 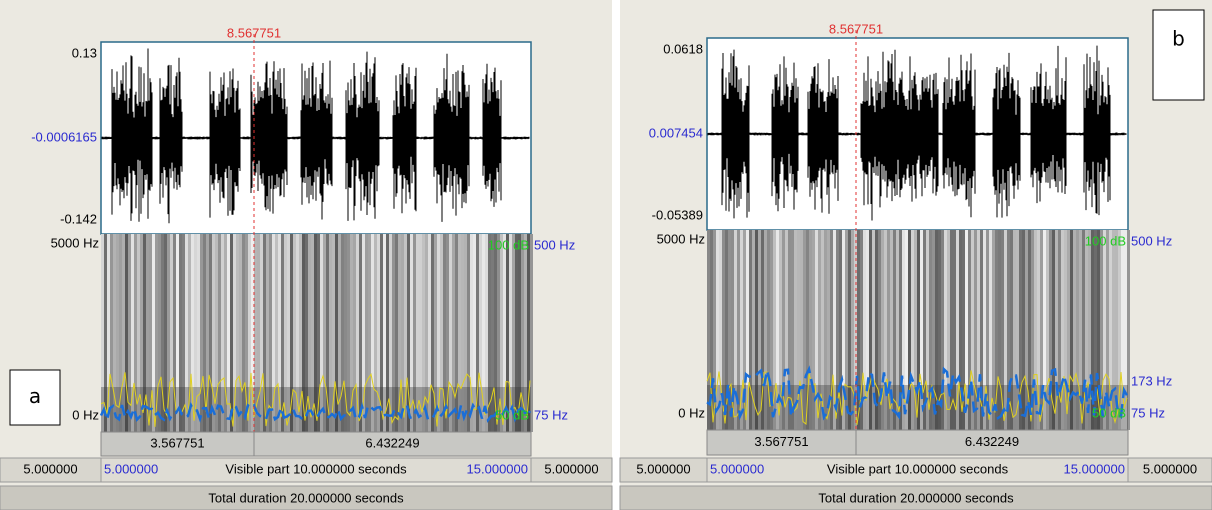 I want to click on nav-visible-text: Visible part 10.000000 seconds, so click(x=316, y=468).